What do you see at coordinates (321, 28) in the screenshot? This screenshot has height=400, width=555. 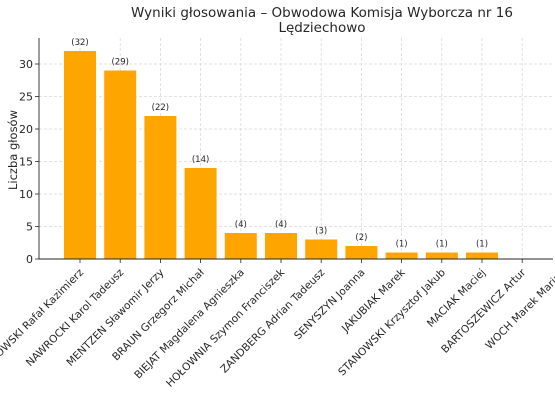 I see `chart-title-line2: Lędziechowo` at bounding box center [321, 28].